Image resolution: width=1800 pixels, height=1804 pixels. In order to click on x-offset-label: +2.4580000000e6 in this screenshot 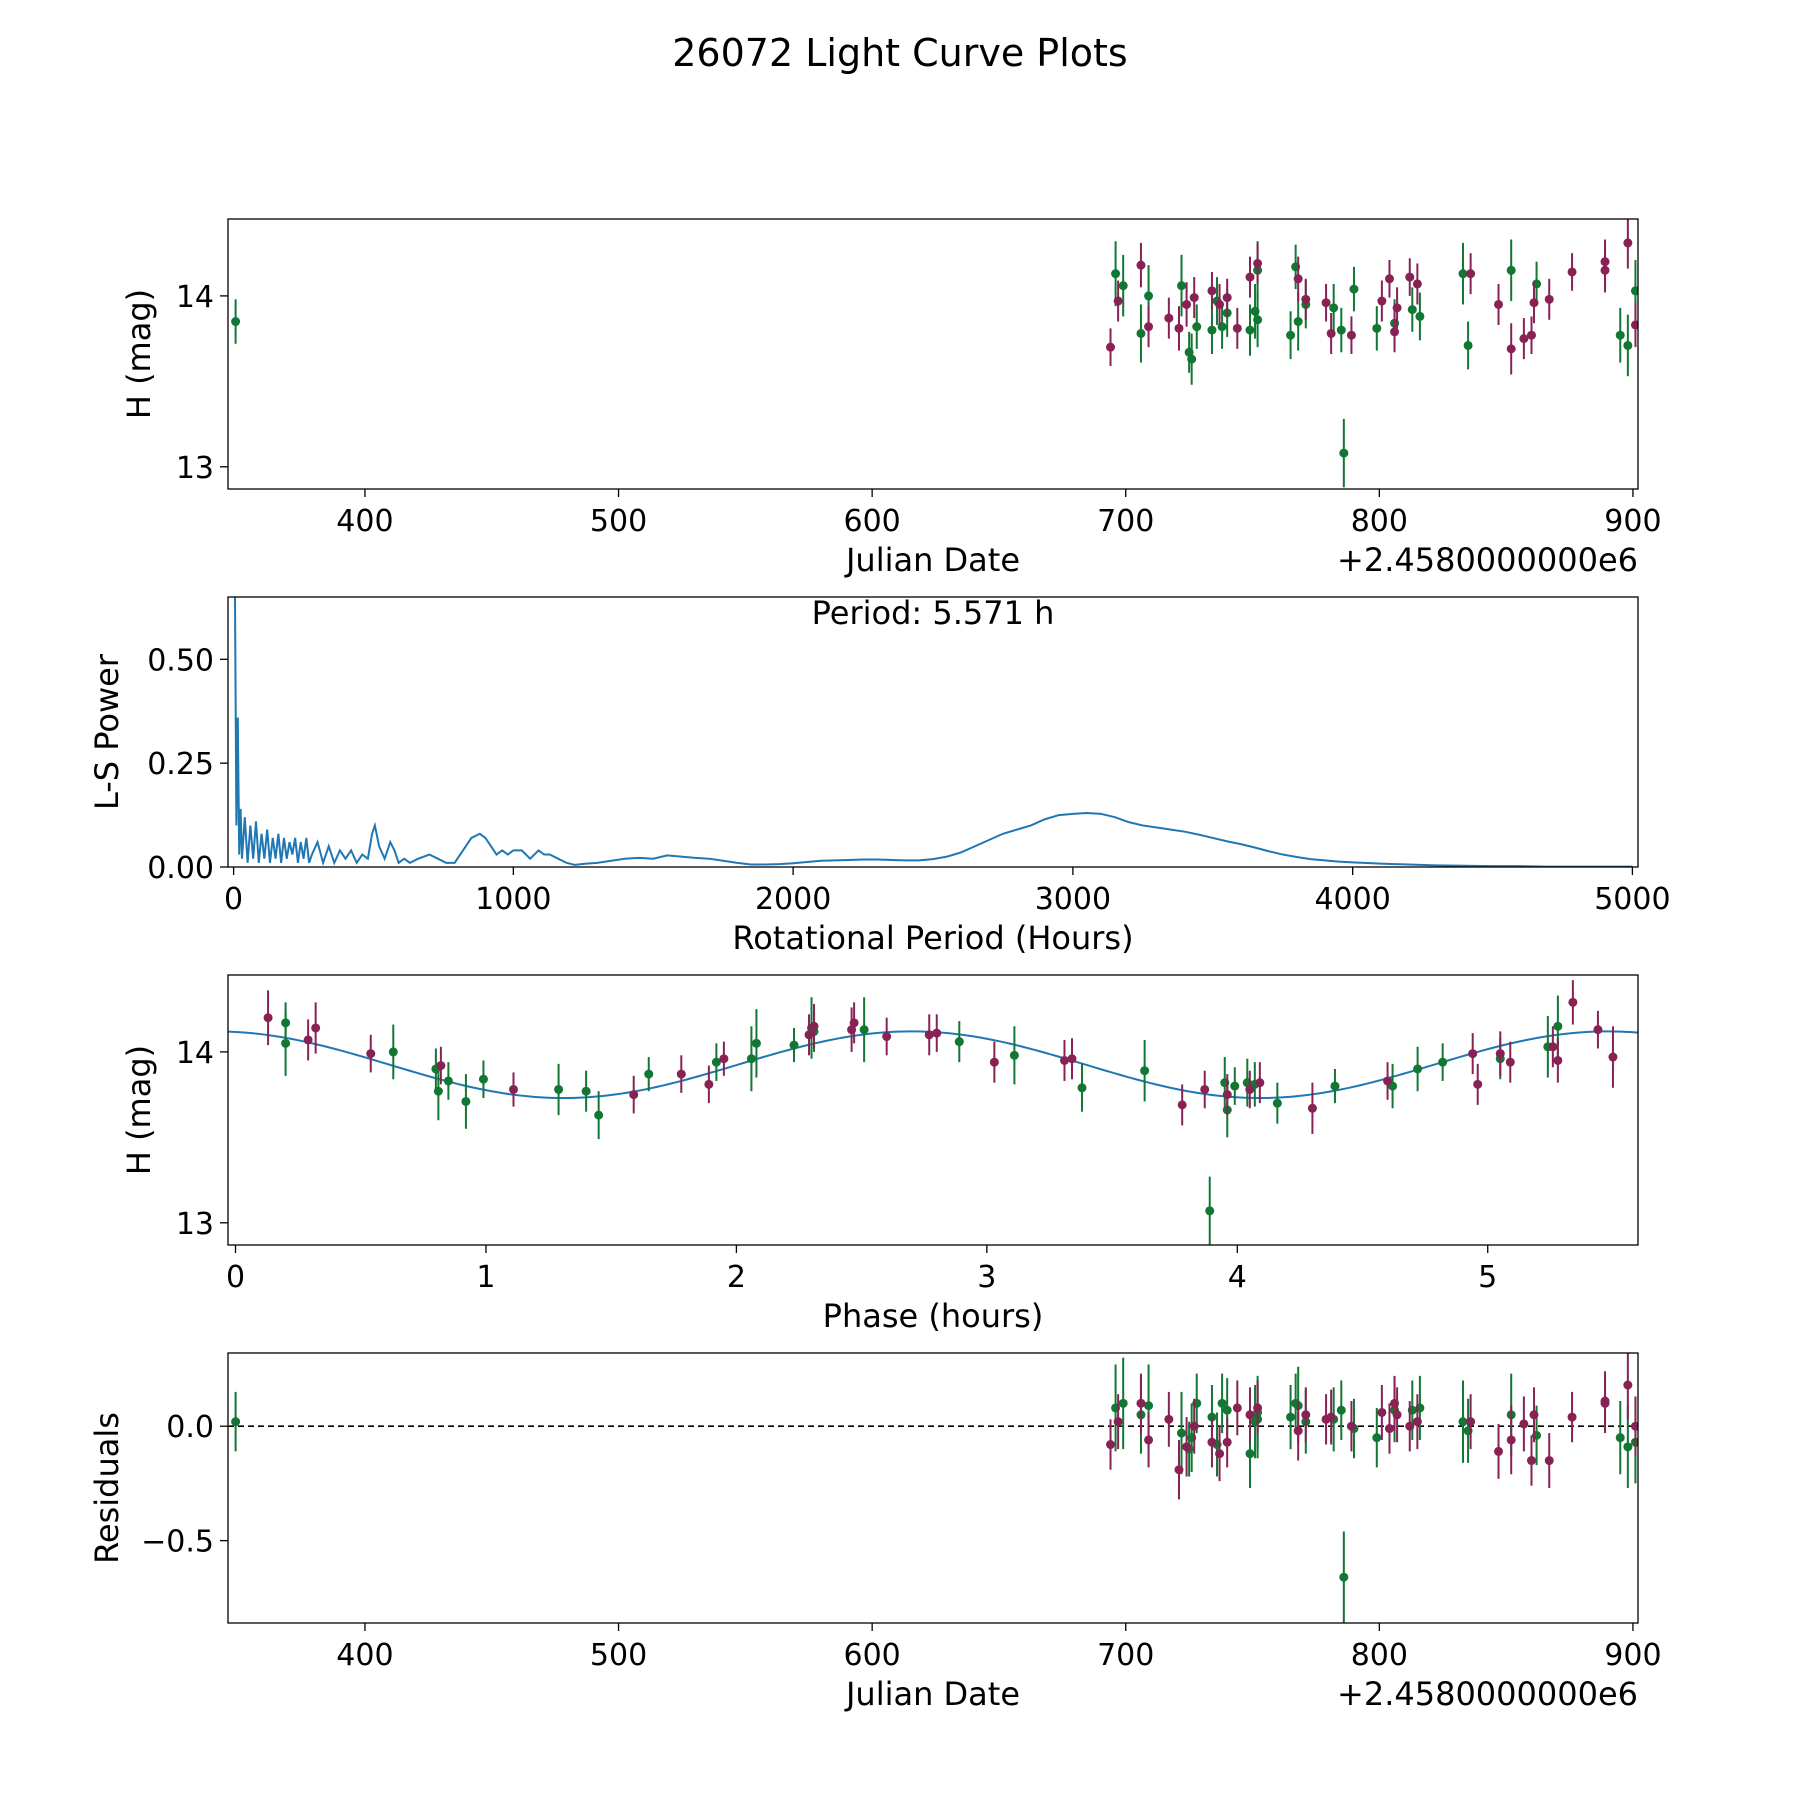, I will do `click(1487, 1694)`.